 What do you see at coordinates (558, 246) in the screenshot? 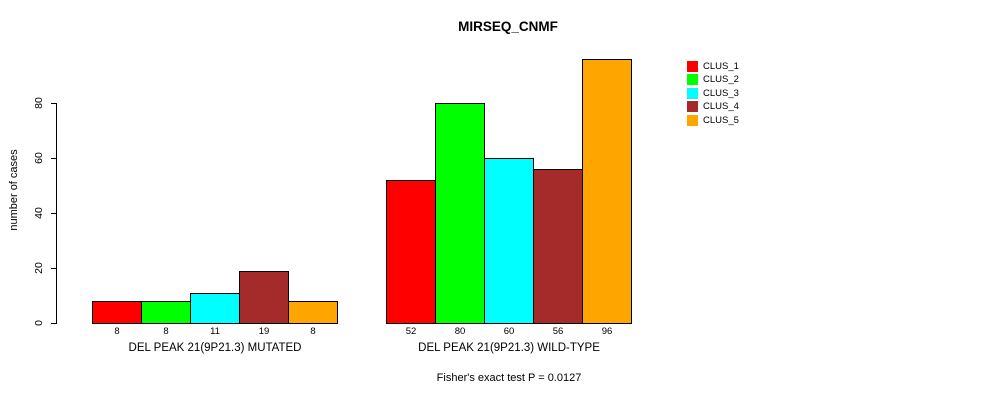
I see `bar-clus_4-group2` at bounding box center [558, 246].